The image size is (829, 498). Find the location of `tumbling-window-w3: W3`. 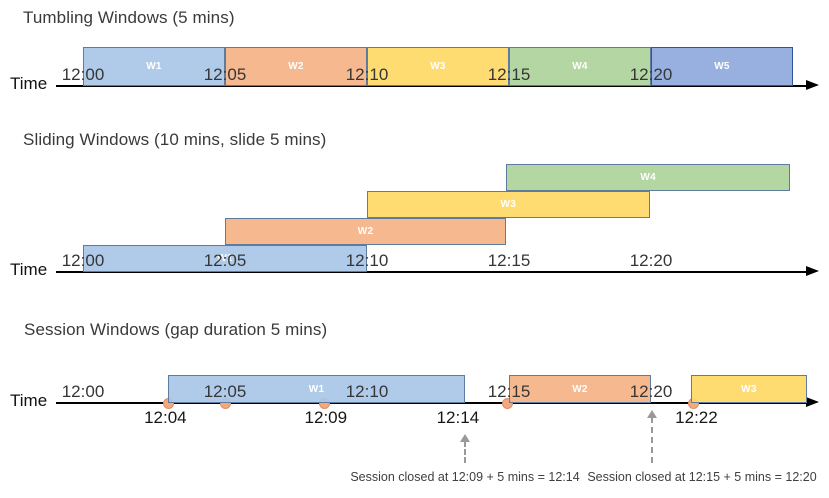

tumbling-window-w3: W3 is located at coordinates (438, 66).